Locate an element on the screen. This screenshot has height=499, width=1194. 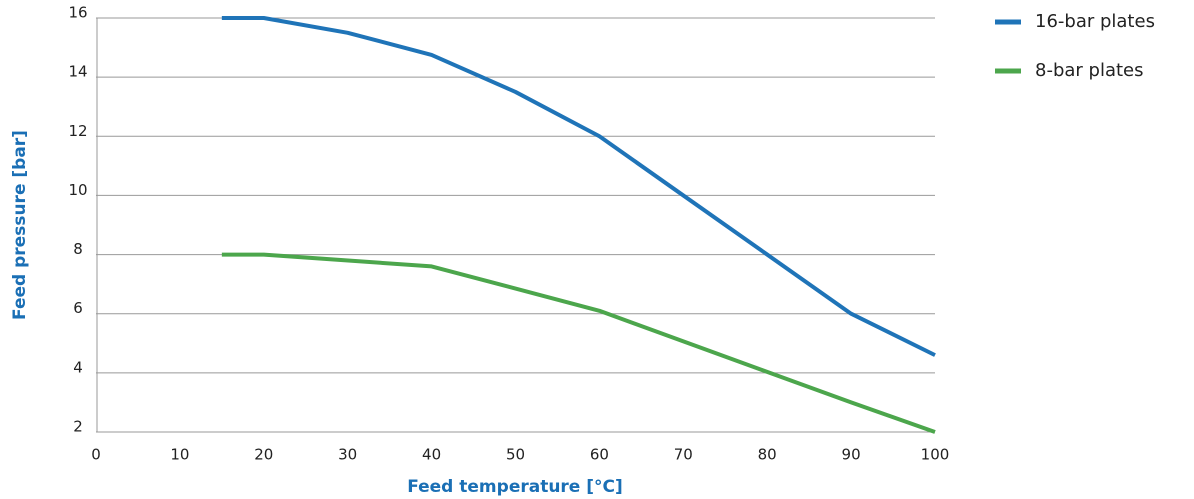
x-axis-title: Feed temperature [°C] is located at coordinates (515, 487).